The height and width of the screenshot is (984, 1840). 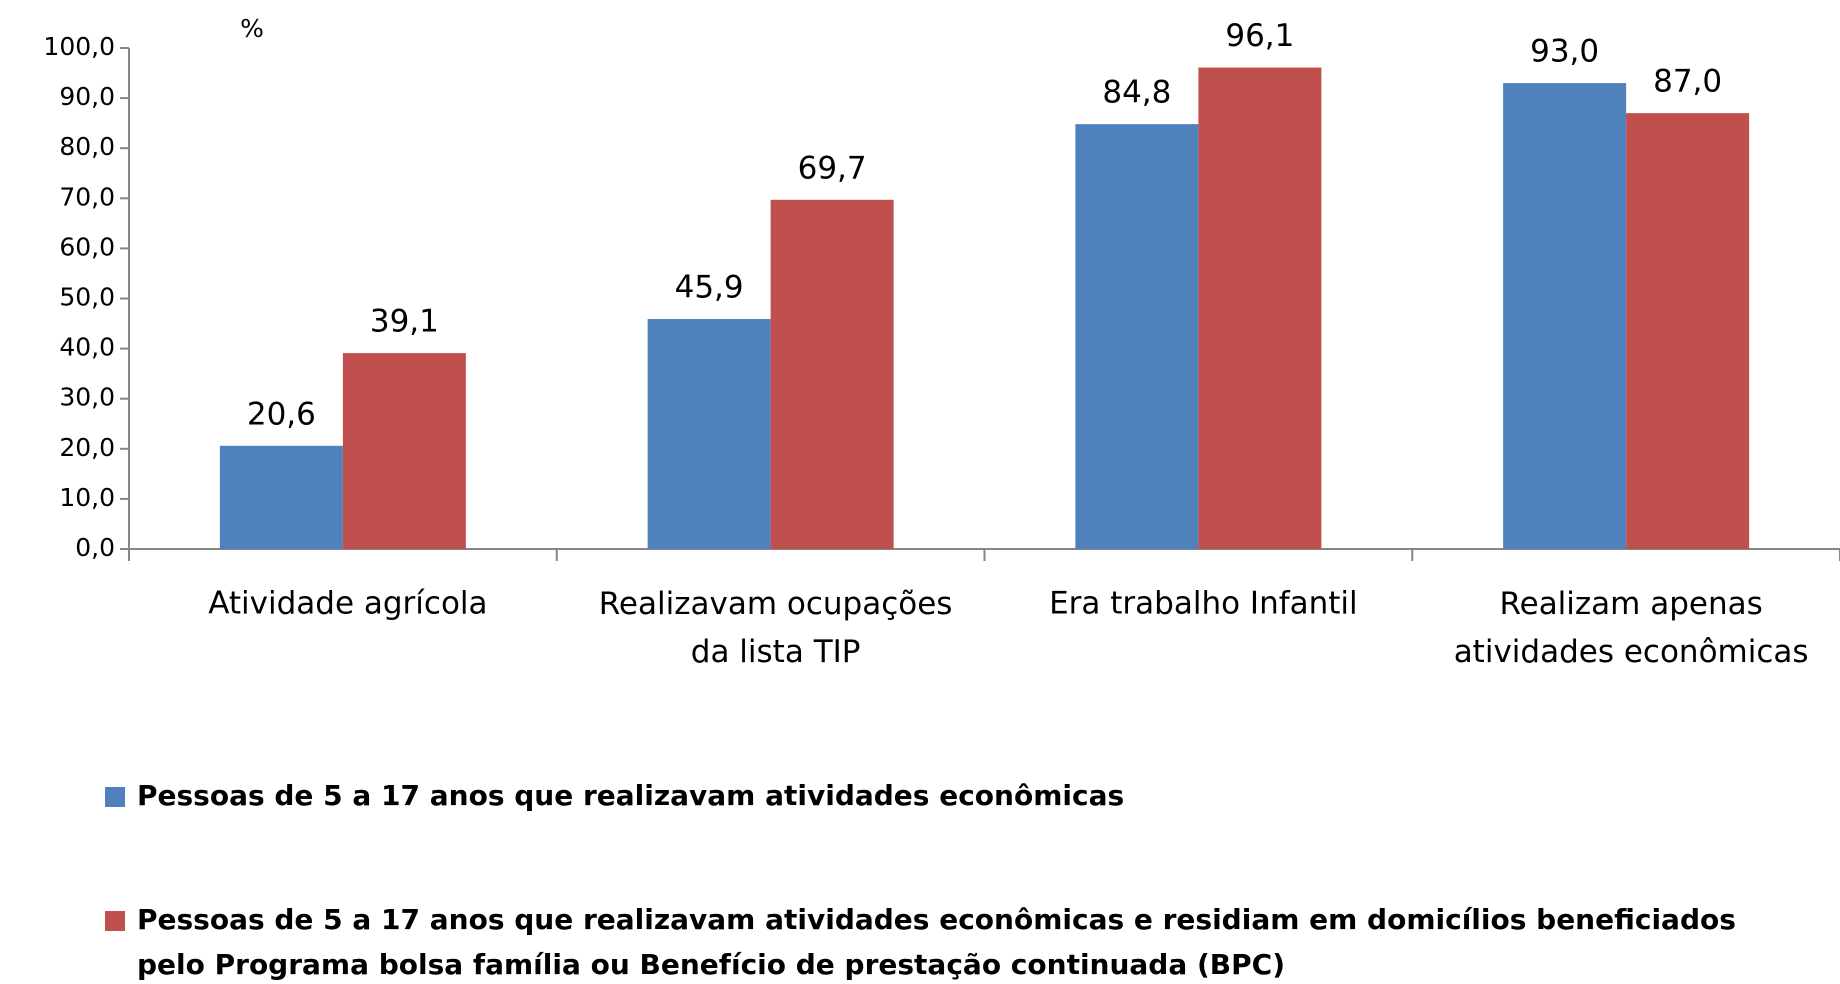 What do you see at coordinates (87, 297) in the screenshot?
I see `y-tick-label: 50,0` at bounding box center [87, 297].